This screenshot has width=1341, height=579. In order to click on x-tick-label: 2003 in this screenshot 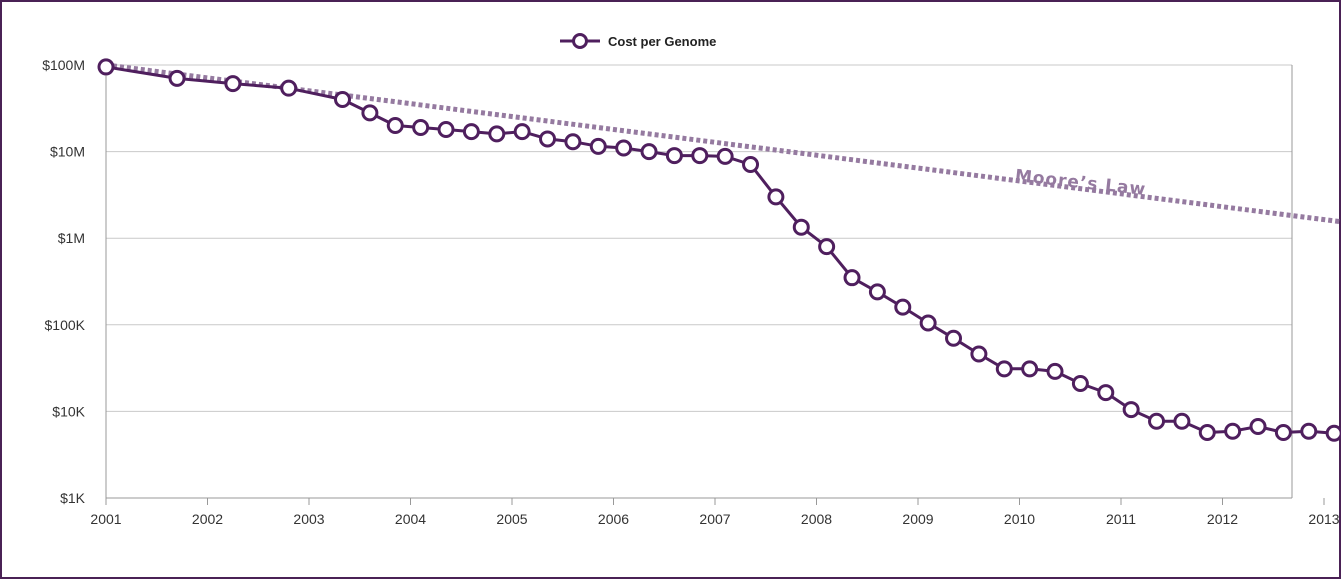, I will do `click(308, 519)`.